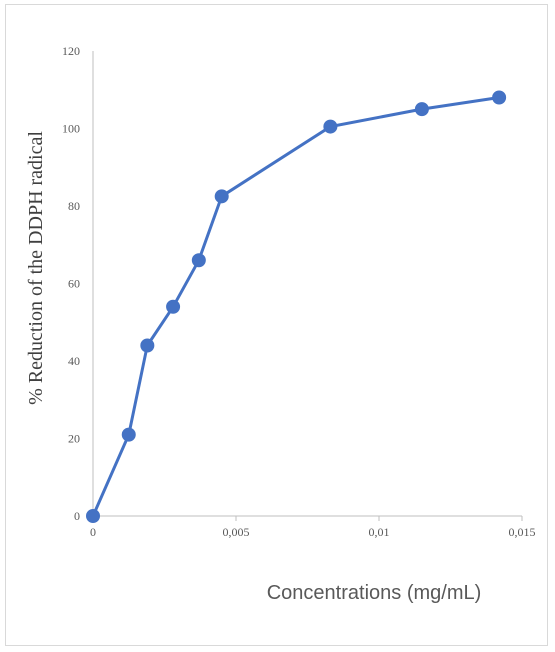 The width and height of the screenshot is (555, 652). I want to click on y-tick-label: 0, so click(77, 516).